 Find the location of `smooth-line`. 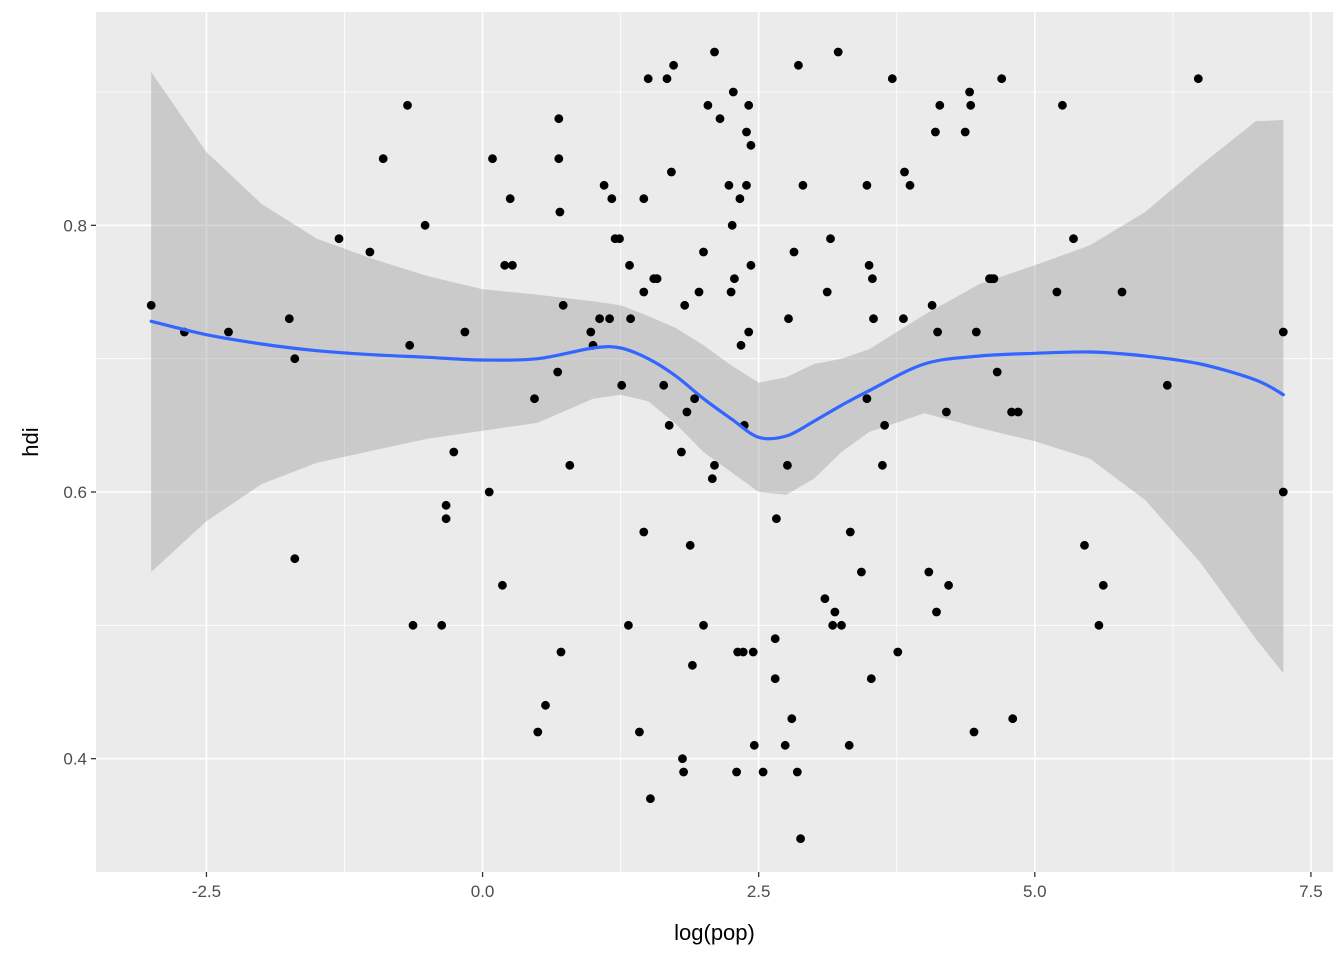

smooth-line is located at coordinates (717, 380).